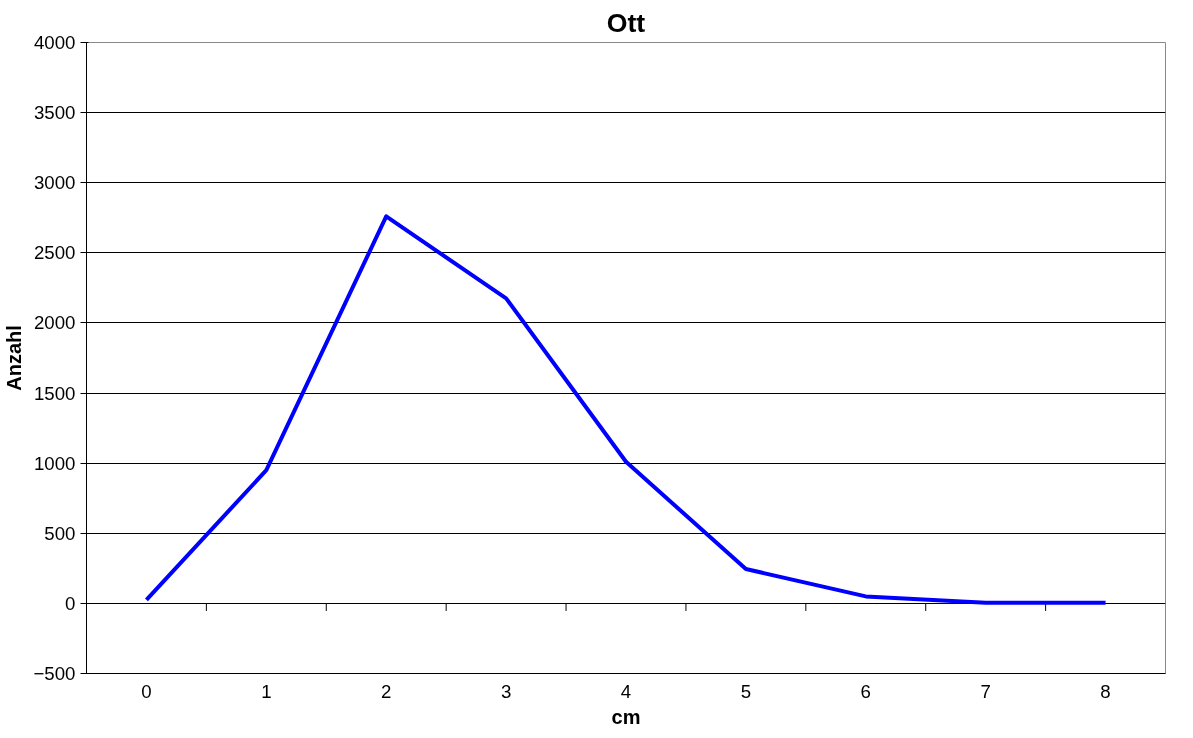 The height and width of the screenshot is (738, 1193). Describe the element at coordinates (70, 603) in the screenshot. I see `y-tick-label: 0` at that location.